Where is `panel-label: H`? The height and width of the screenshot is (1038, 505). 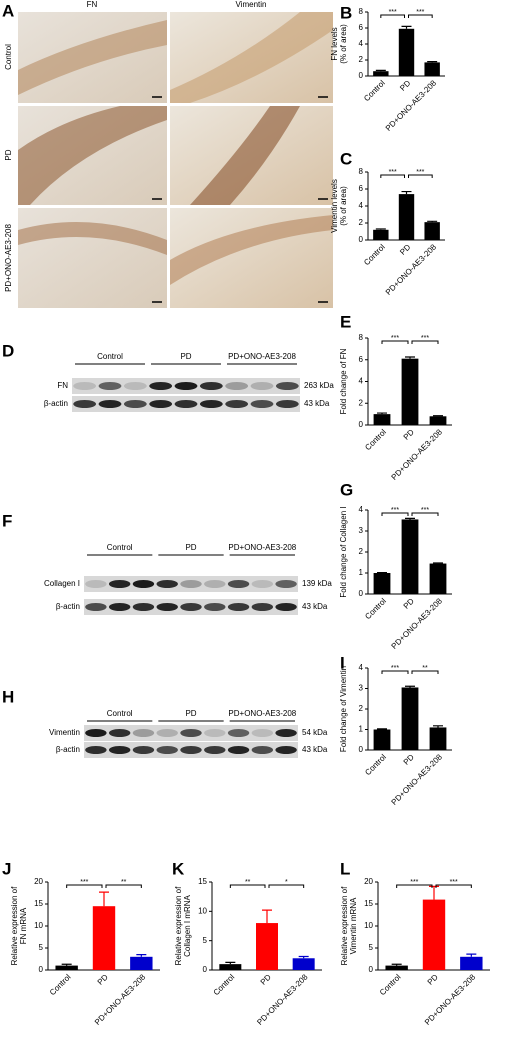 panel-label: H is located at coordinates (8, 696).